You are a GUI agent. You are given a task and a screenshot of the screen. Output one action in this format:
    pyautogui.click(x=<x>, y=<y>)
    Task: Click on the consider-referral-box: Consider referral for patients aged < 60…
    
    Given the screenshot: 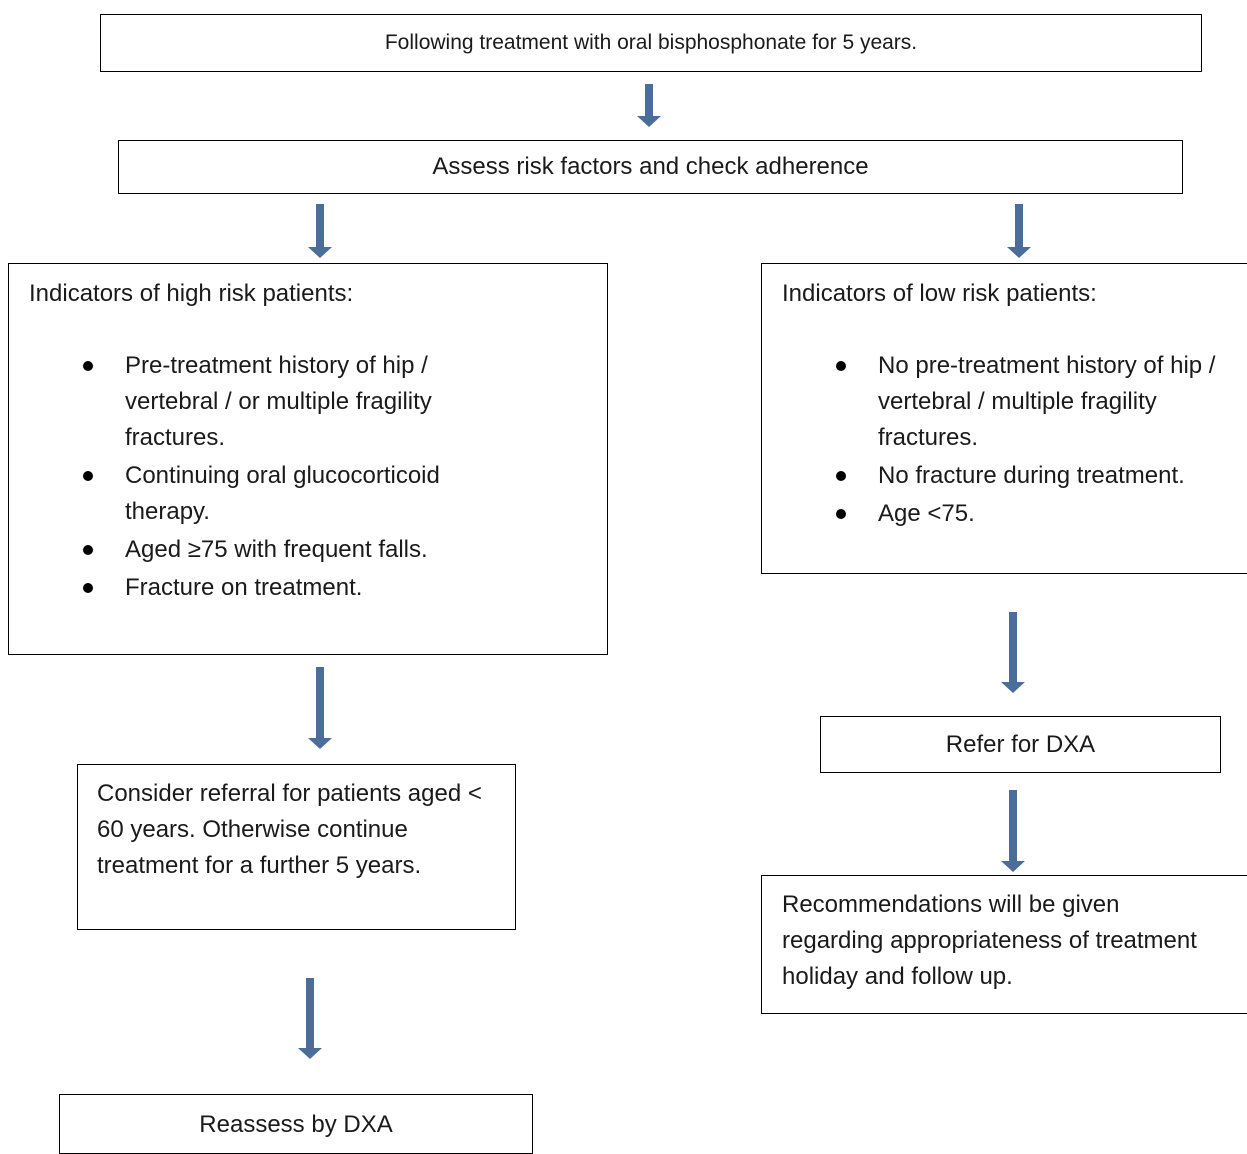 What is the action you would take?
    pyautogui.click(x=296, y=847)
    